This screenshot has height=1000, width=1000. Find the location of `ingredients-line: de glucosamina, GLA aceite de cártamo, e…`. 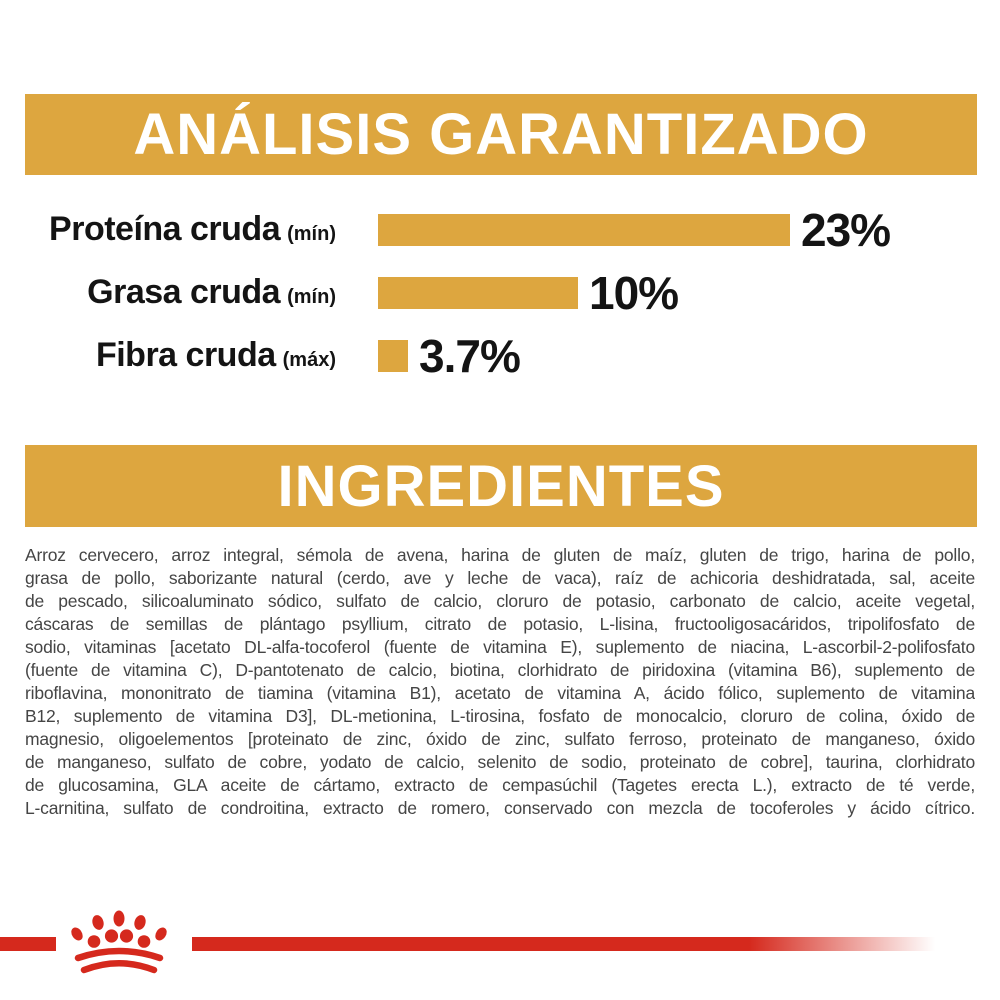

ingredients-line: de glucosamina, GLA aceite de cártamo, e… is located at coordinates (500, 785).